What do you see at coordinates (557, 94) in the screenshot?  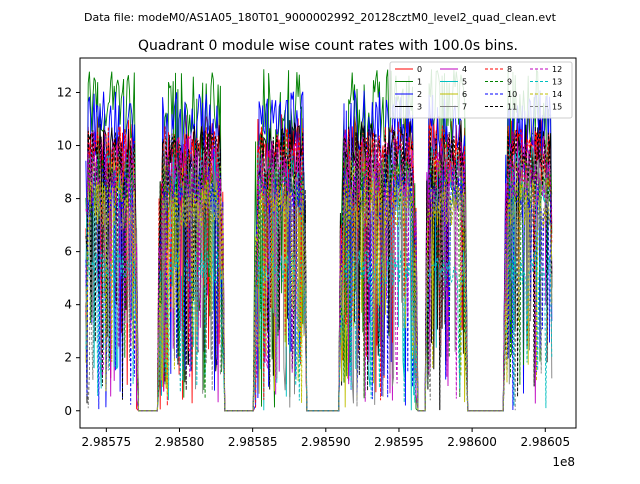 I see `legend-label-14: 14` at bounding box center [557, 94].